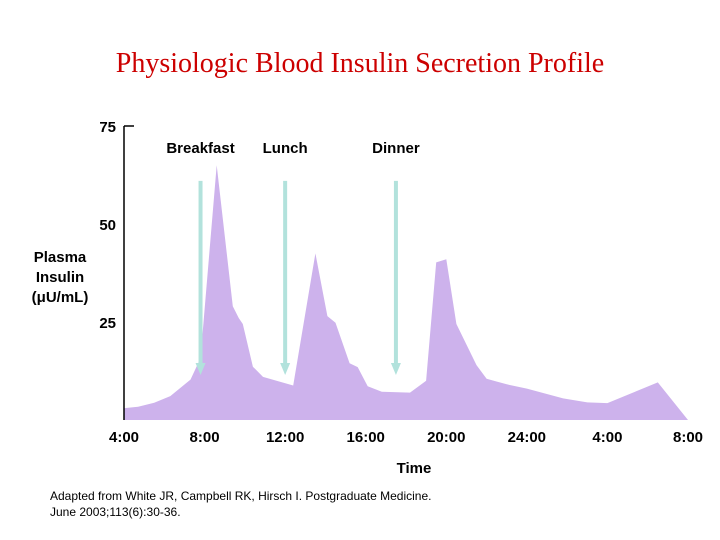 The height and width of the screenshot is (540, 720). I want to click on meal-label-2: Dinner, so click(396, 148).